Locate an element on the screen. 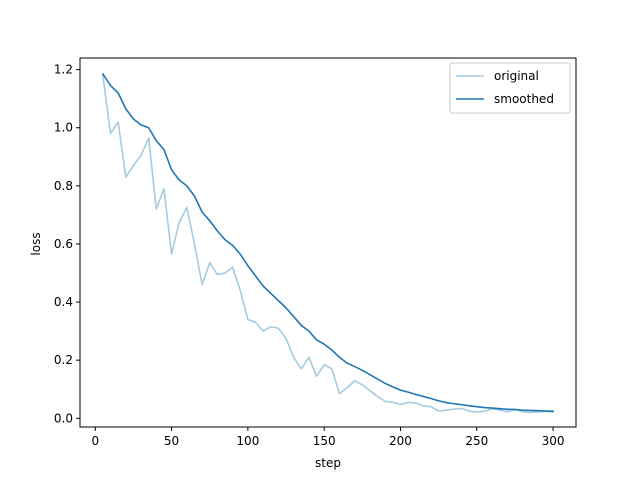 The width and height of the screenshot is (640, 484). y-tick-label: 0.0 is located at coordinates (63, 418).